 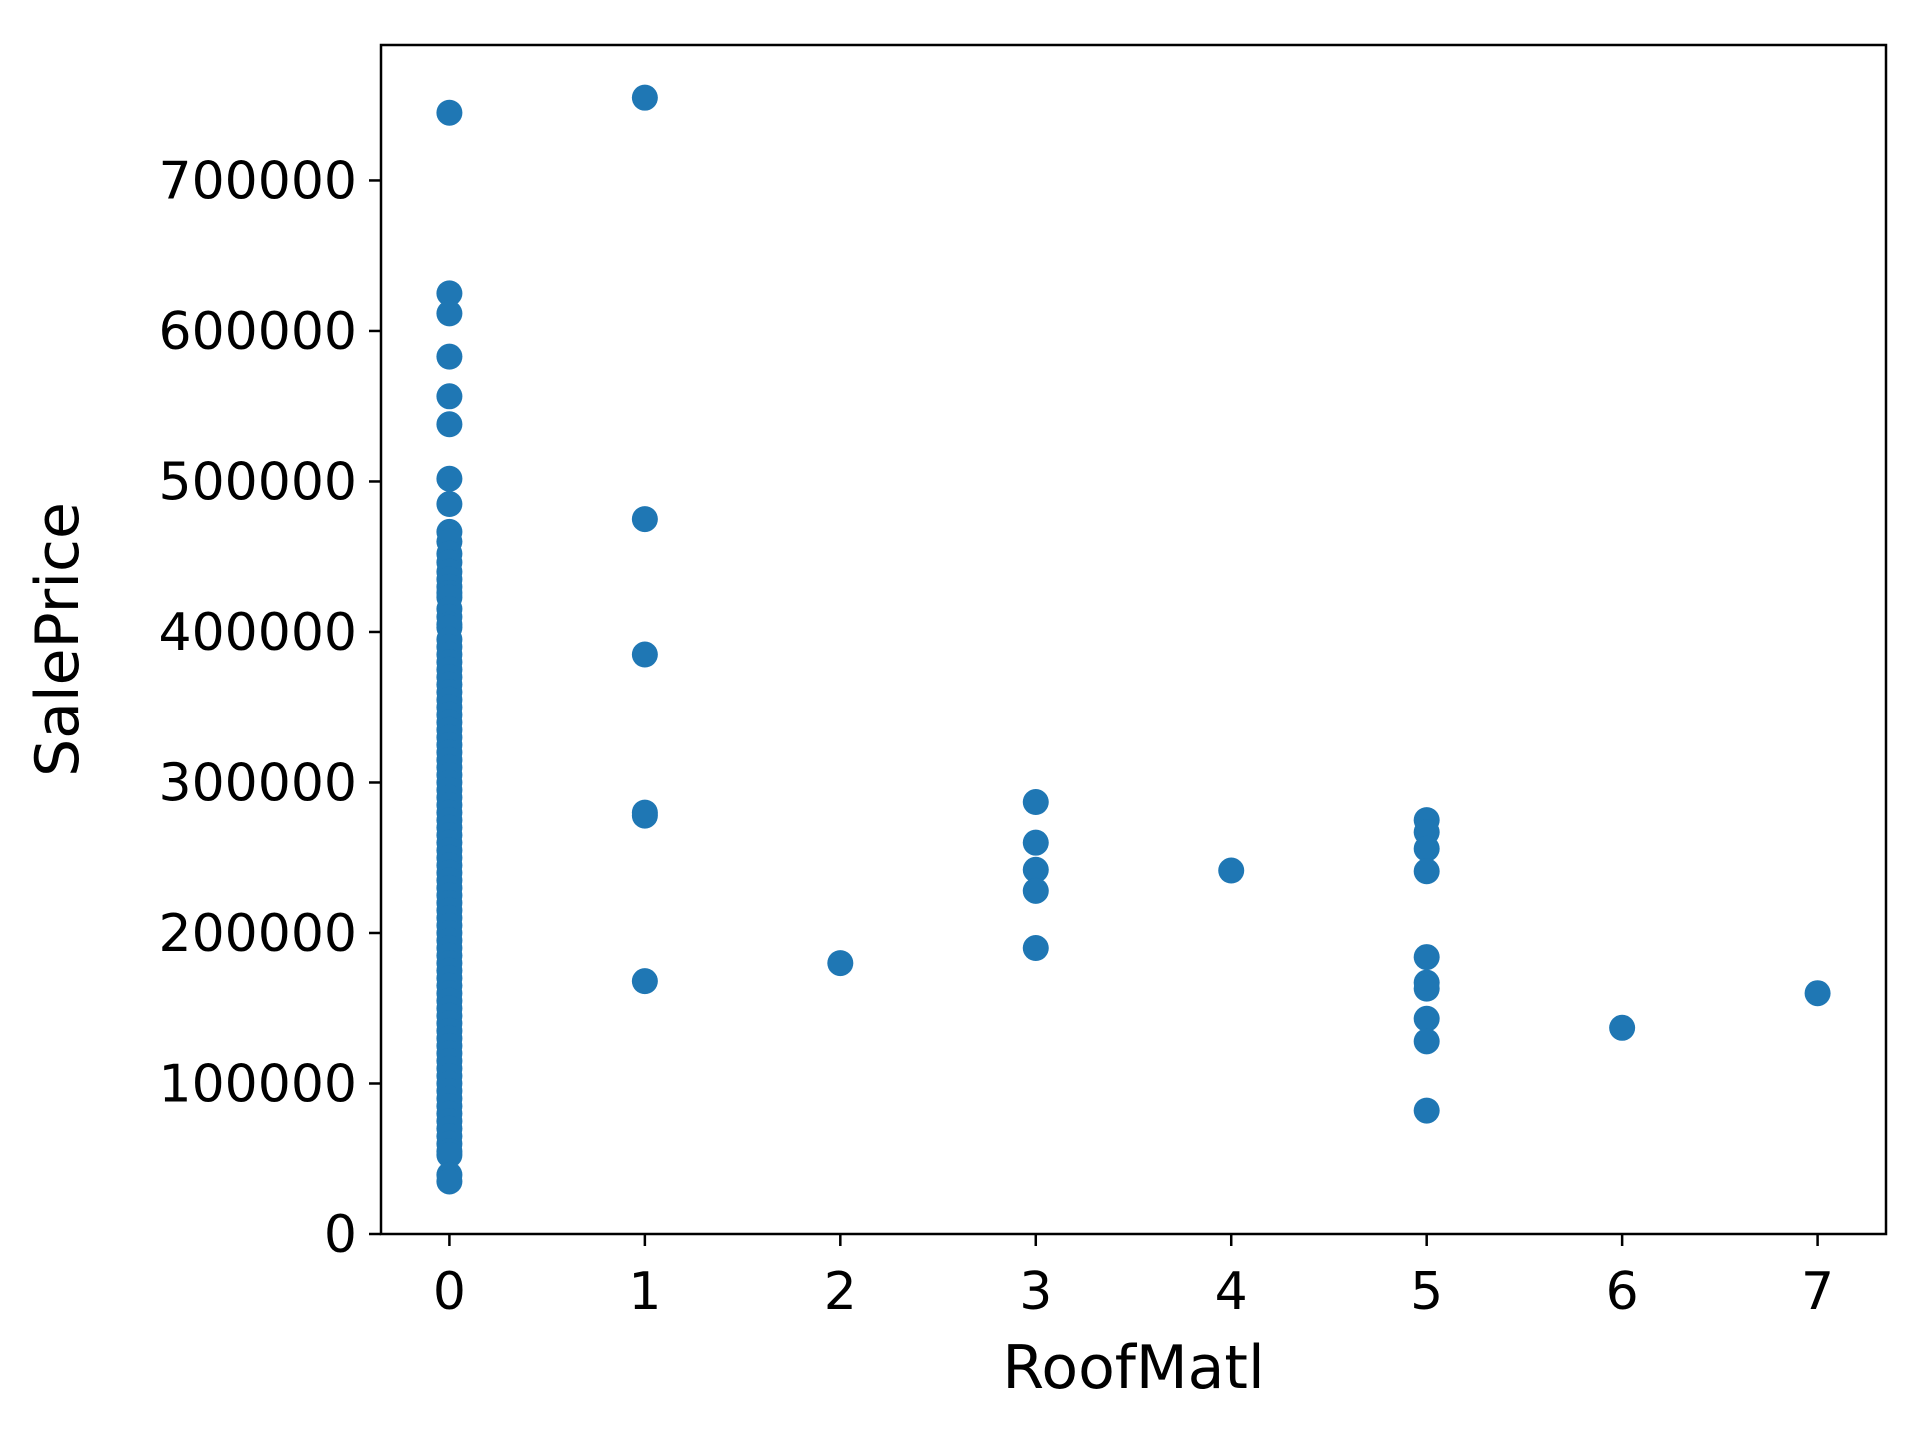 What do you see at coordinates (257, 633) in the screenshot?
I see `y-tick-label: 400000` at bounding box center [257, 633].